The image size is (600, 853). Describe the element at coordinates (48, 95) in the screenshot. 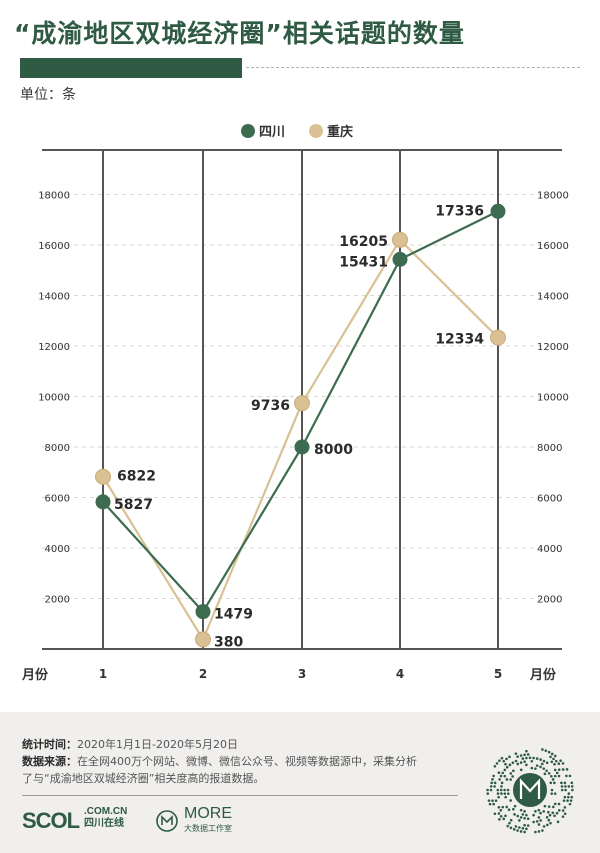

I see `unit-label: 单位：条` at that location.